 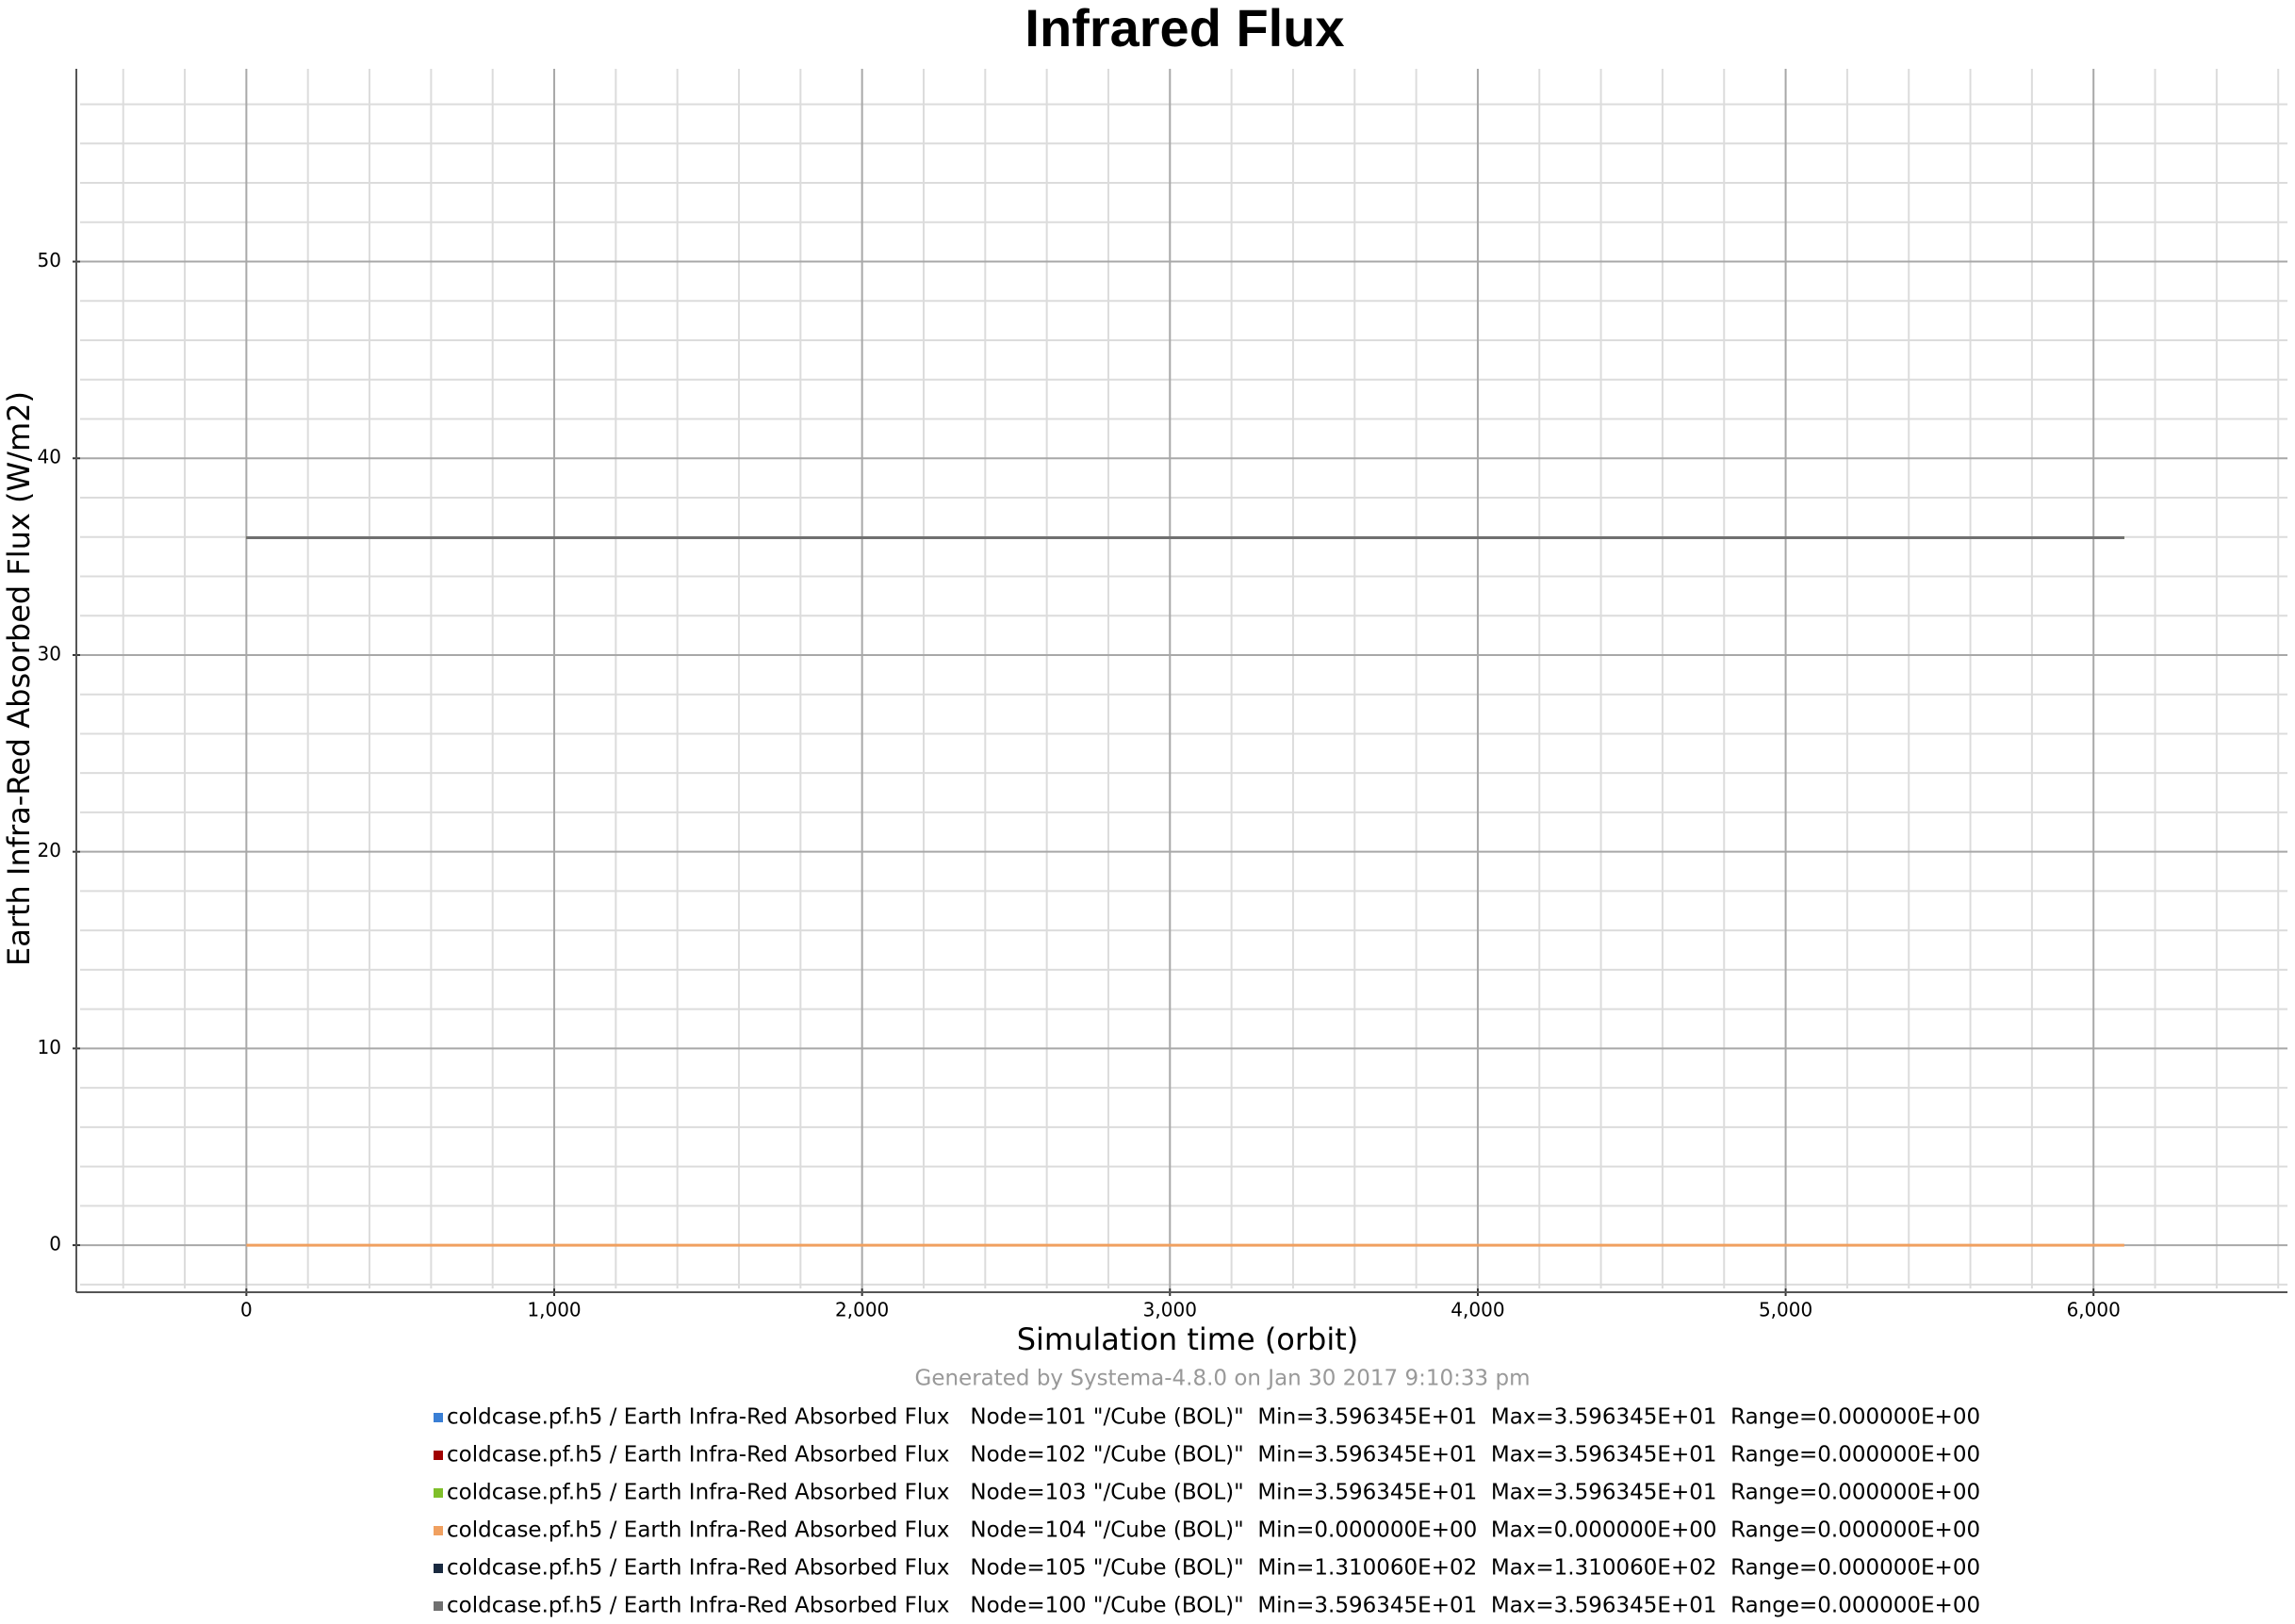 I want to click on y-tick-label: 20, so click(x=49, y=850).